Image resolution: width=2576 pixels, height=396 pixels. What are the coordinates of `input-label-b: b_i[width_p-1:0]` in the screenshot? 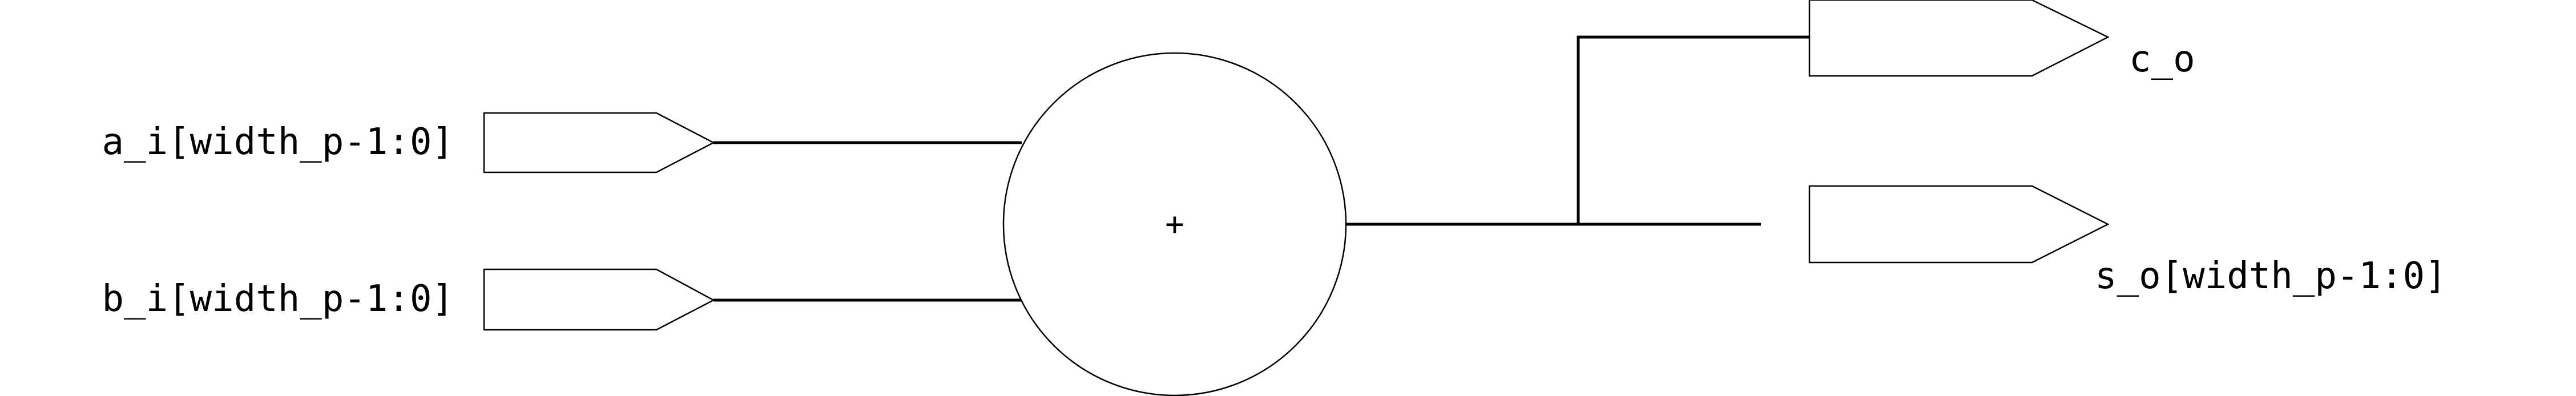 It's located at (278, 299).